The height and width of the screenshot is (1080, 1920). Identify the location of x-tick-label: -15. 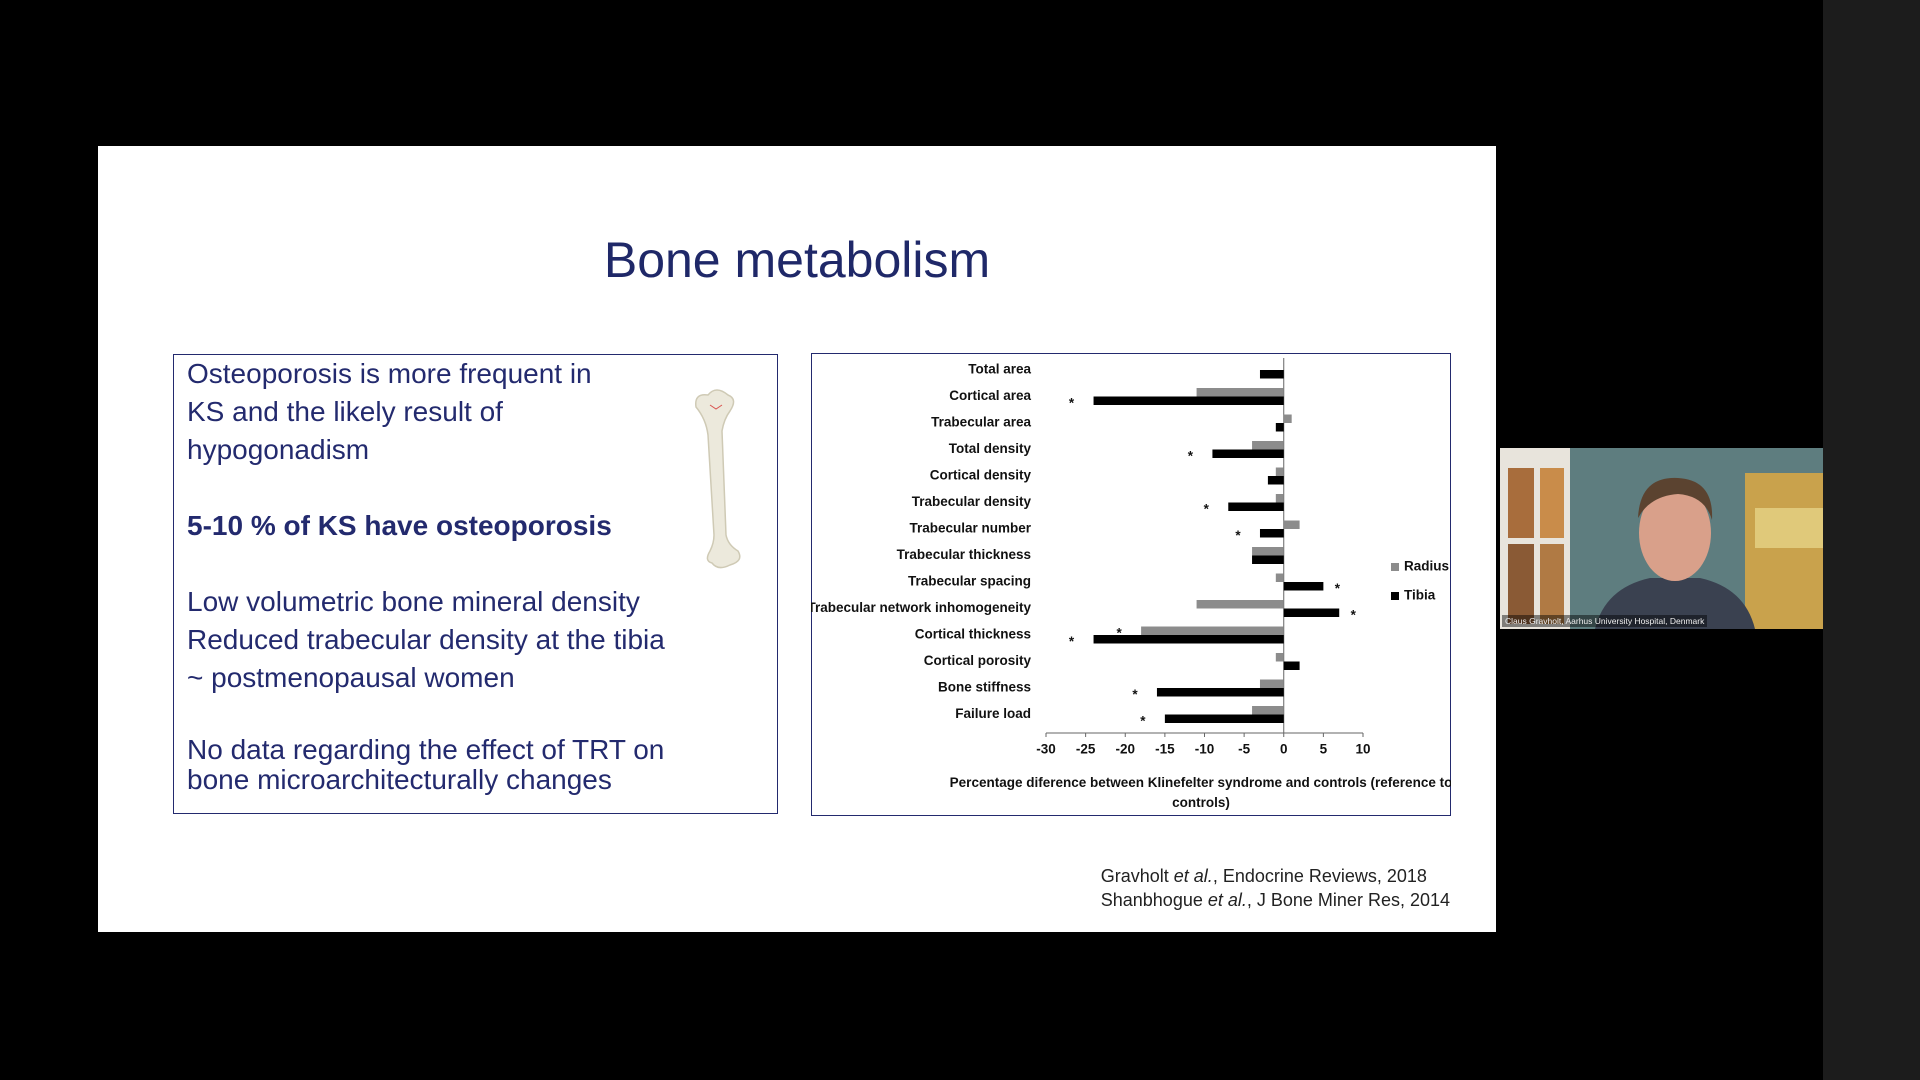
(1165, 748).